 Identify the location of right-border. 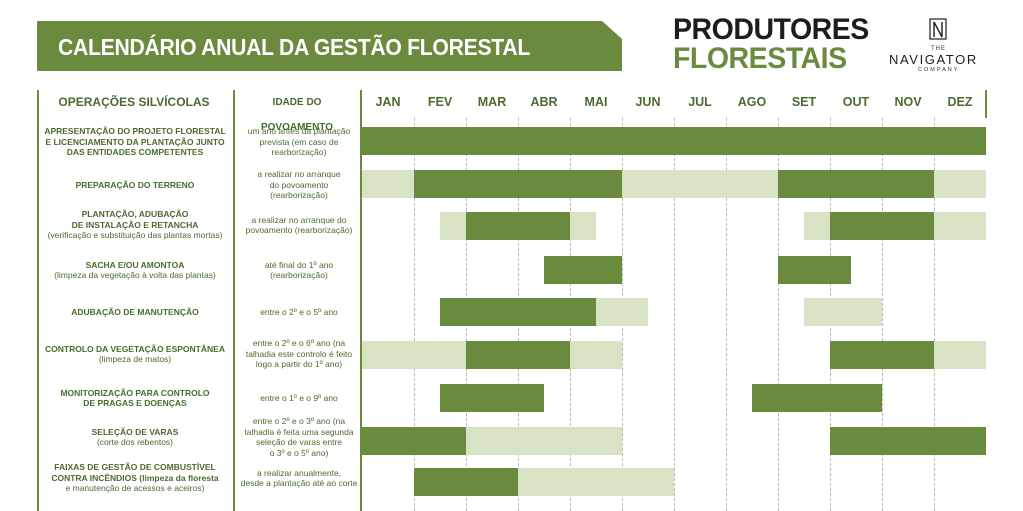
(986, 104).